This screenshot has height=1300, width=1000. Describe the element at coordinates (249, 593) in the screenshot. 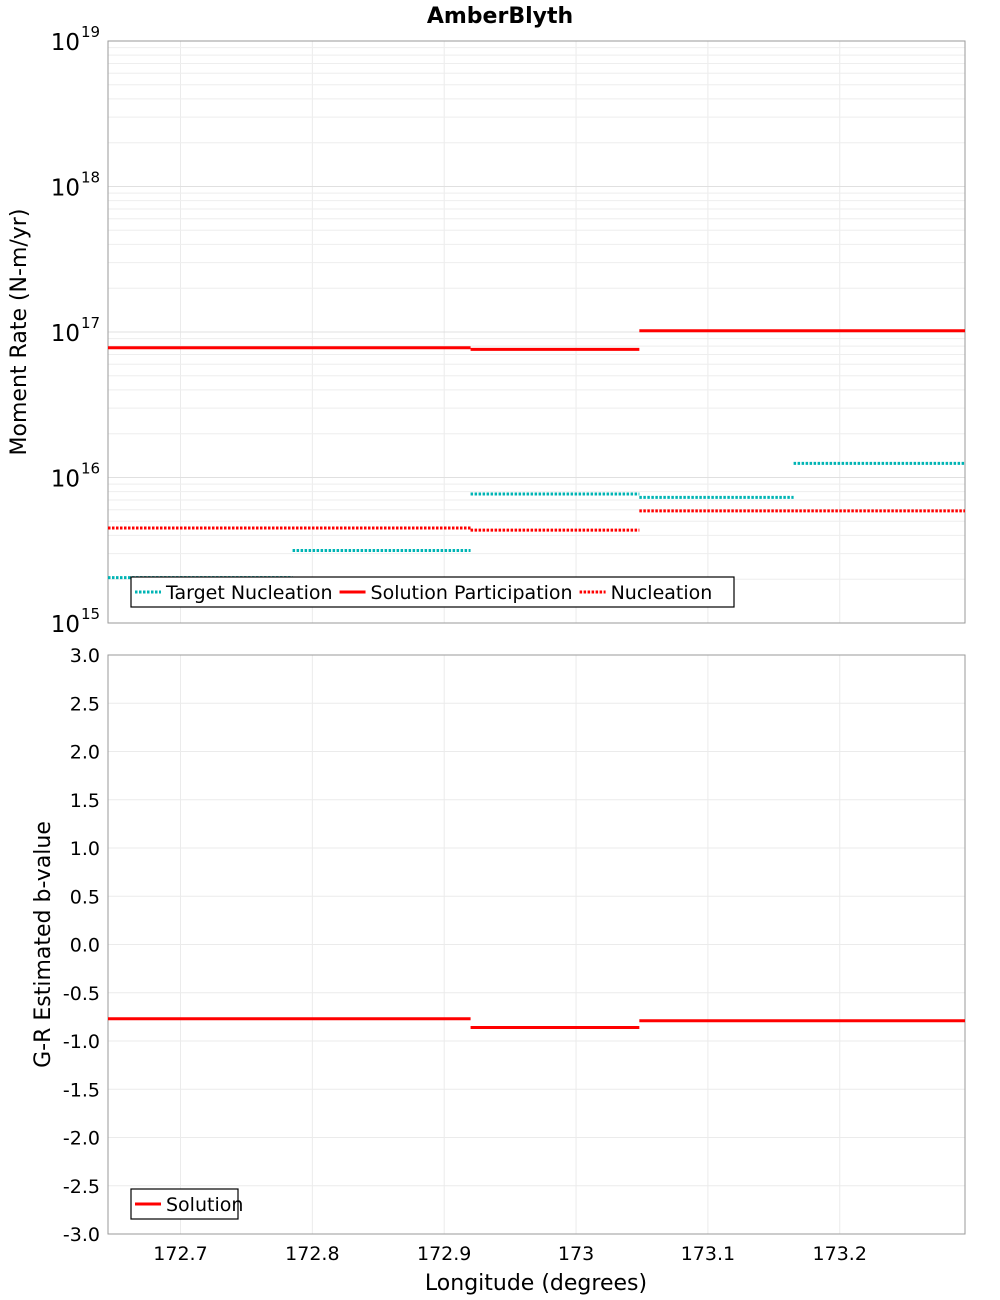

I see `legend-entry: Target Nucleation` at that location.